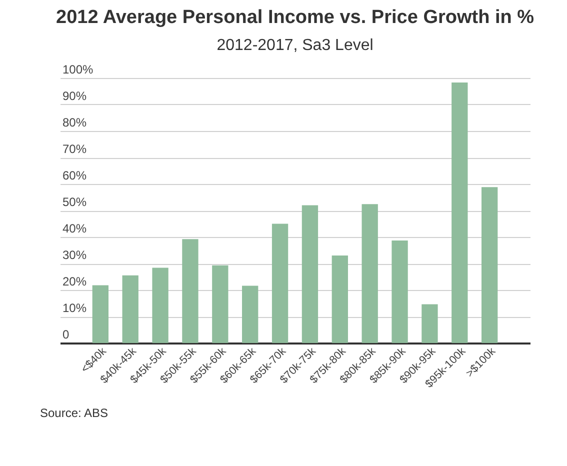 Image resolution: width=567 pixels, height=466 pixels. Describe the element at coordinates (74, 96) in the screenshot. I see `y-tick-label: 90%` at that location.